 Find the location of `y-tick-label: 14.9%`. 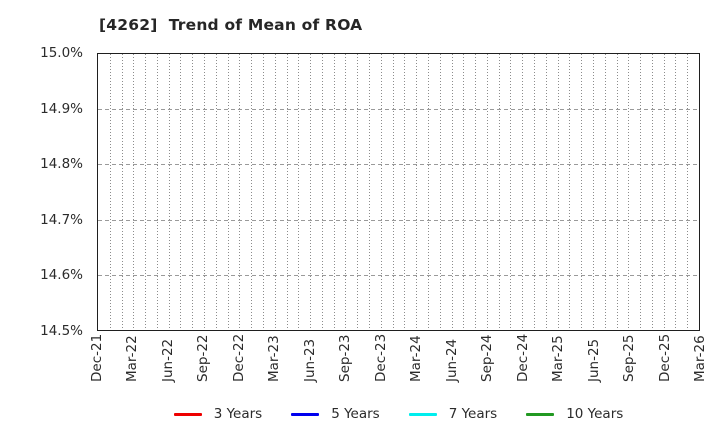

y-tick-label: 14.9% is located at coordinates (61, 108).